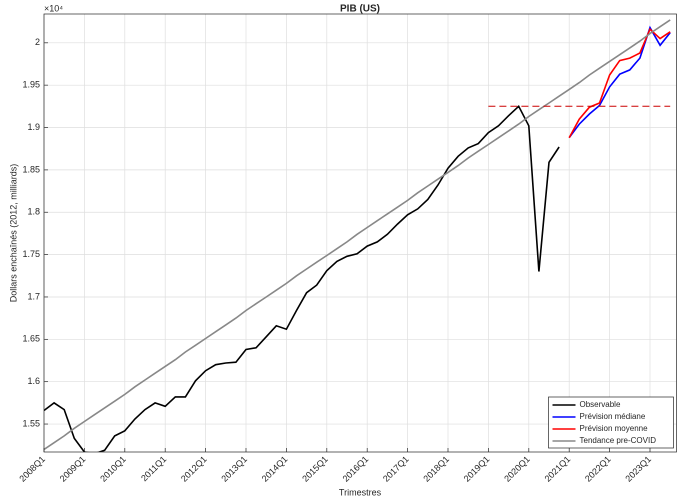 The height and width of the screenshot is (499, 677). What do you see at coordinates (613, 416) in the screenshot?
I see `legend-label: Prévision médiane` at bounding box center [613, 416].